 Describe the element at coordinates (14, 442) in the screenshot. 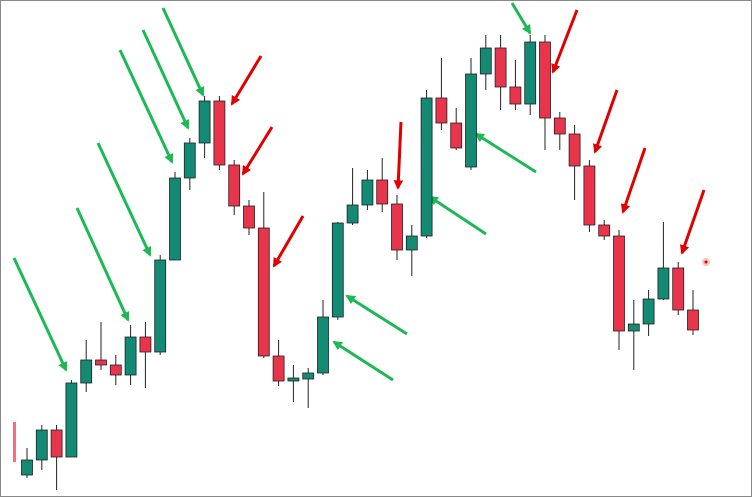

I see `partial-candle` at that location.